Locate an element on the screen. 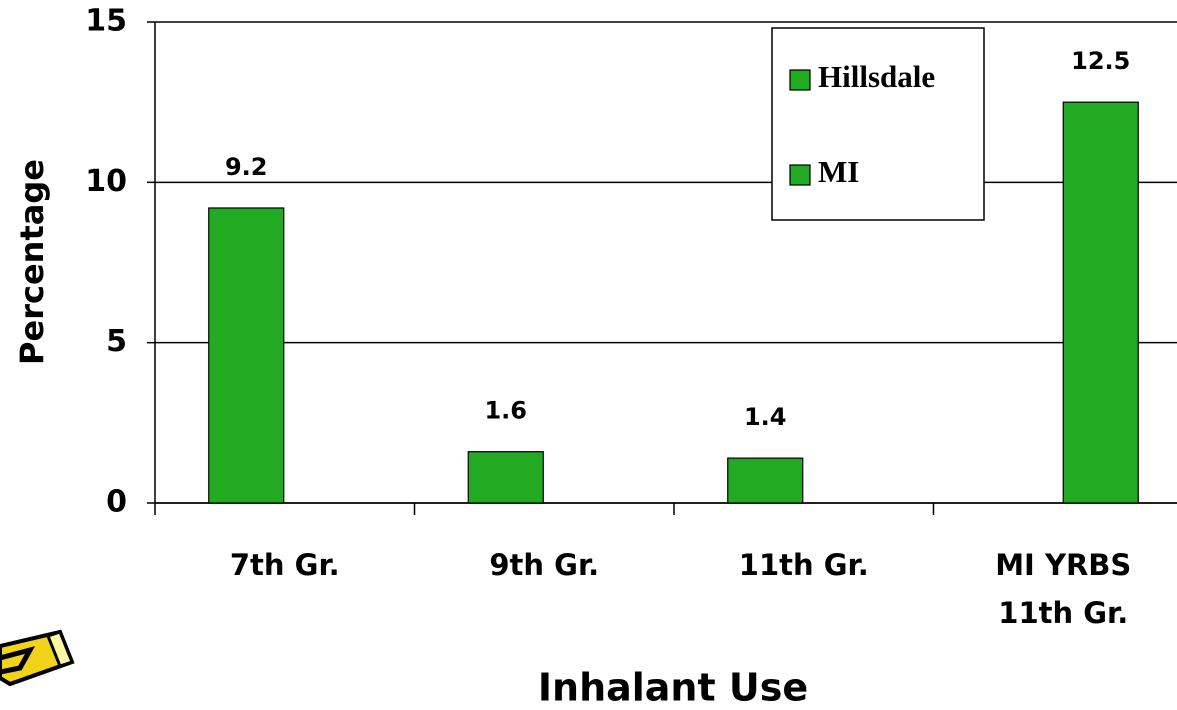 This screenshot has height=710, width=1177. x-tick-label: 11th Gr. is located at coordinates (803, 565).